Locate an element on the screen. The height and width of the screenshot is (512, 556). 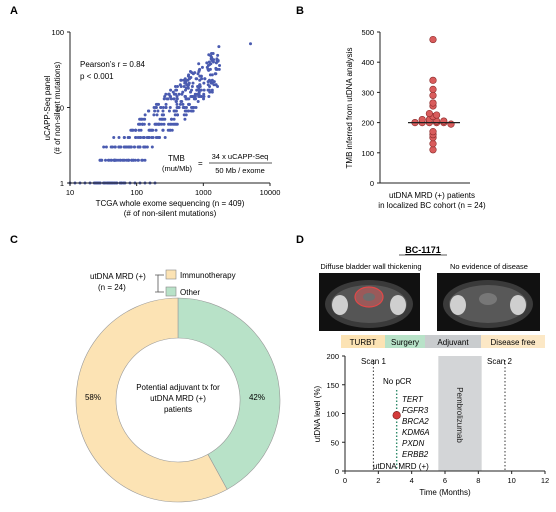
panel-a-ytick-label: 1 is located at coordinates (62, 183).